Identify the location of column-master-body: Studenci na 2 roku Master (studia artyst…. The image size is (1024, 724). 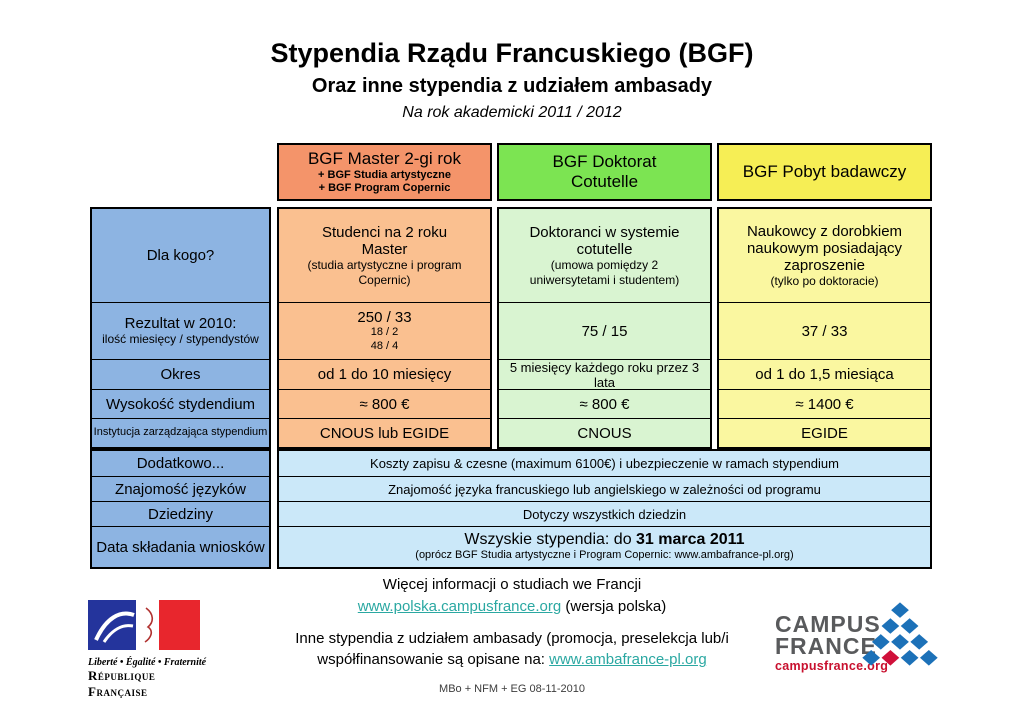
(384, 328).